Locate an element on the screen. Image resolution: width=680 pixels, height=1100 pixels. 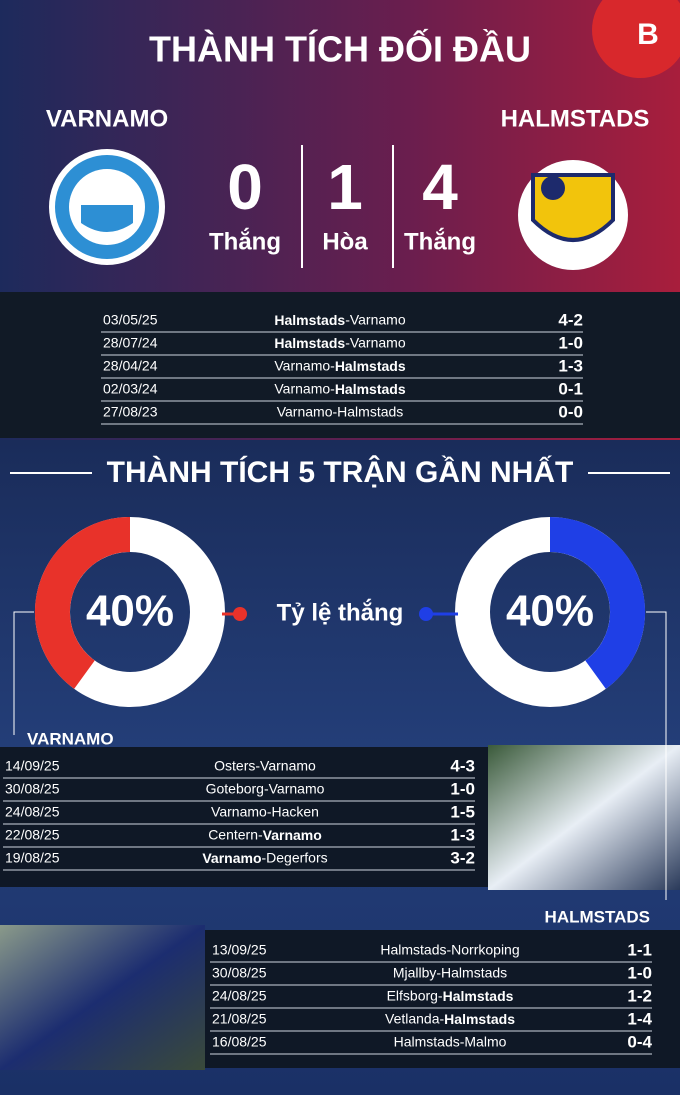
match-date: 13/09/25 is located at coordinates (239, 950).